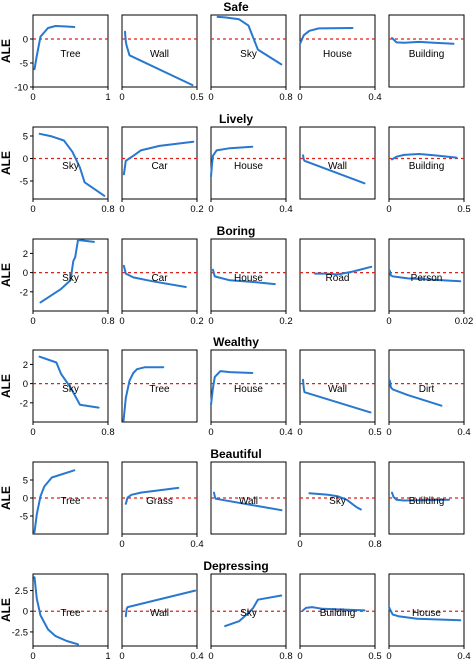  I want to click on panel-building: Building 0 0.5, so click(428, 170).